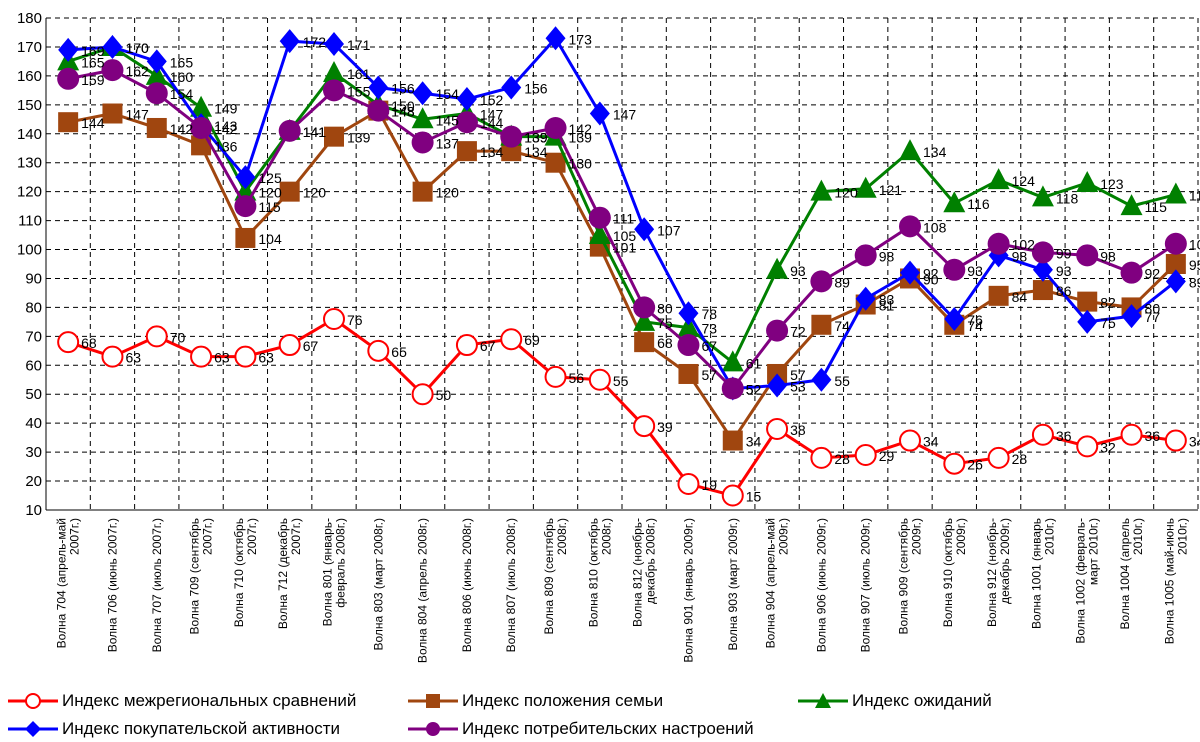 This screenshot has height=742, width=1200. I want to click on x-tick-label: Волна 1002 (февраль-март 2010г.), so click(1087, 581).